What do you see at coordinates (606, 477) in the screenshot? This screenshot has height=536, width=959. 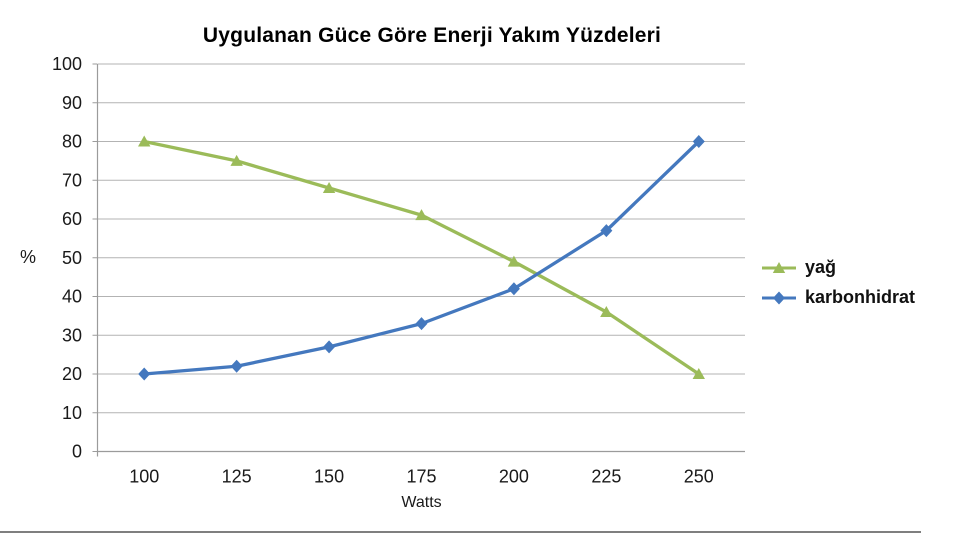 I see `x-tick-label: 225` at bounding box center [606, 477].